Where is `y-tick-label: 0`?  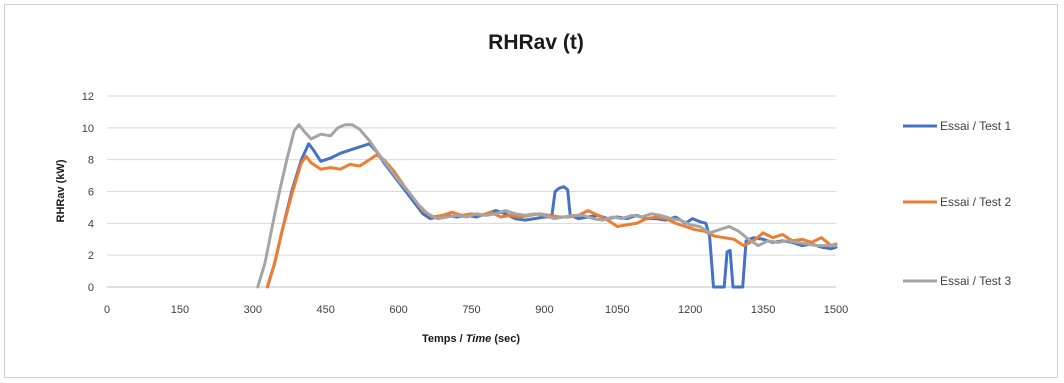 y-tick-label: 0 is located at coordinates (91, 288).